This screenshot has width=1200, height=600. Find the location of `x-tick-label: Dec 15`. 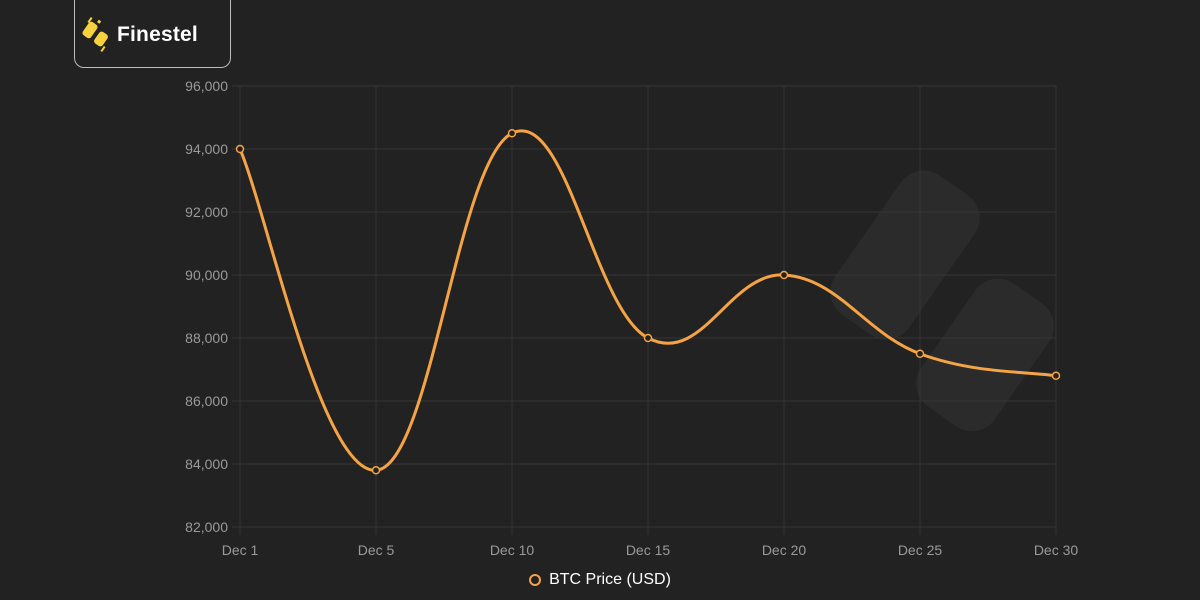

x-tick-label: Dec 15 is located at coordinates (648, 550).